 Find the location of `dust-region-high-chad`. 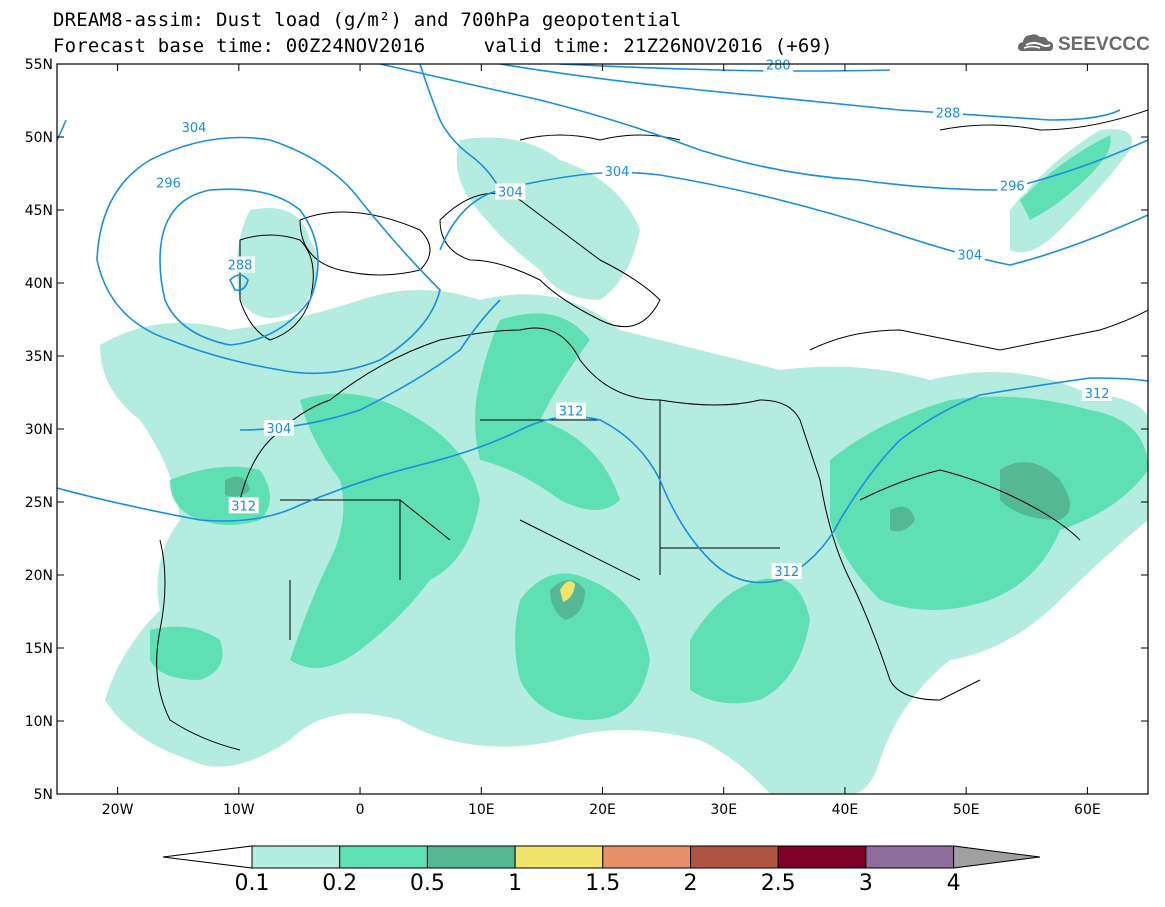

dust-region-high-chad is located at coordinates (567, 600).